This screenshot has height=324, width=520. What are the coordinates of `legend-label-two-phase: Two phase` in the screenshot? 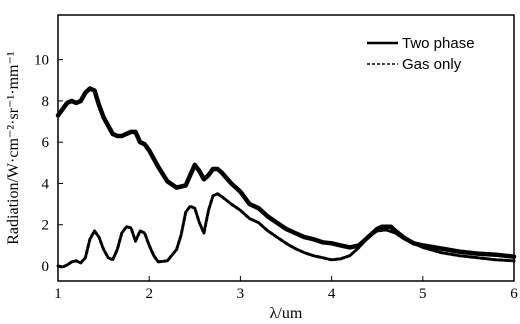 It's located at (438, 43).